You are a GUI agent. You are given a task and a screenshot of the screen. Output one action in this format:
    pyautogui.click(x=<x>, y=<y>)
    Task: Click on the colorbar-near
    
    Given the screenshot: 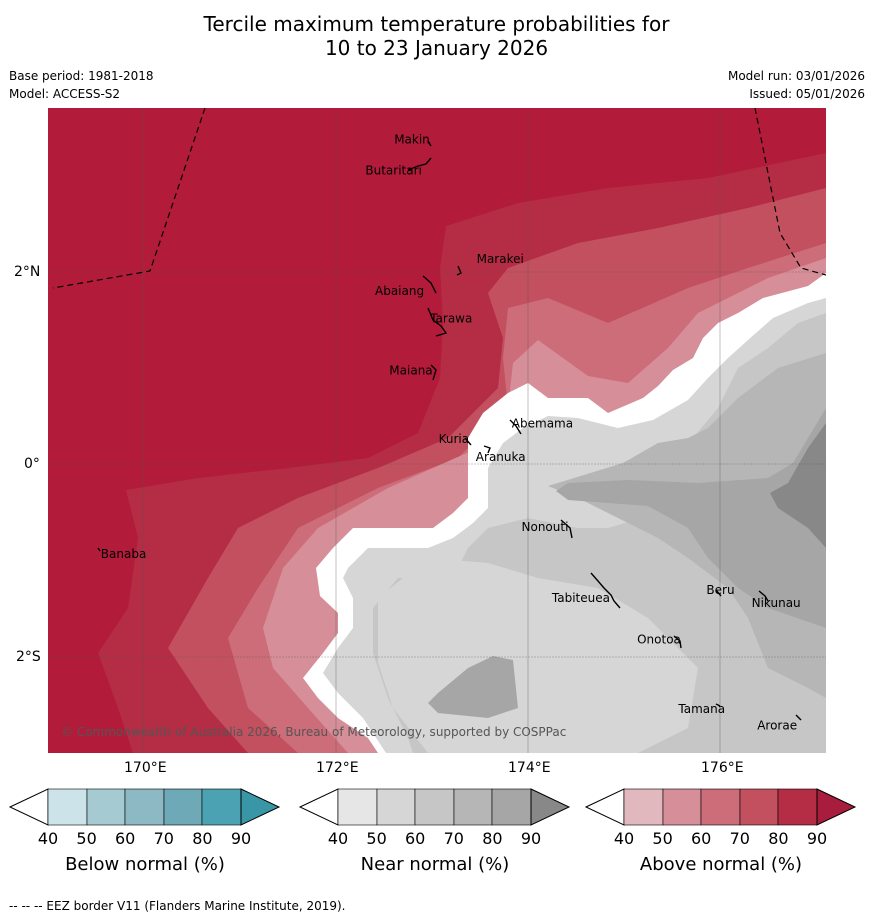 What is the action you would take?
    pyautogui.click(x=434, y=807)
    